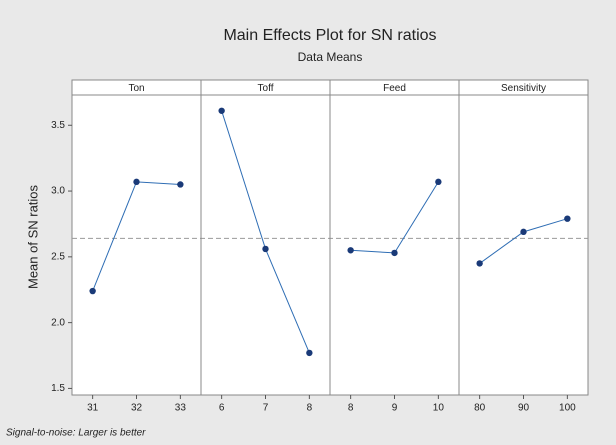 The width and height of the screenshot is (616, 445). What do you see at coordinates (76, 433) in the screenshot?
I see `footnote: Signal-to-noise: Larger is better` at bounding box center [76, 433].